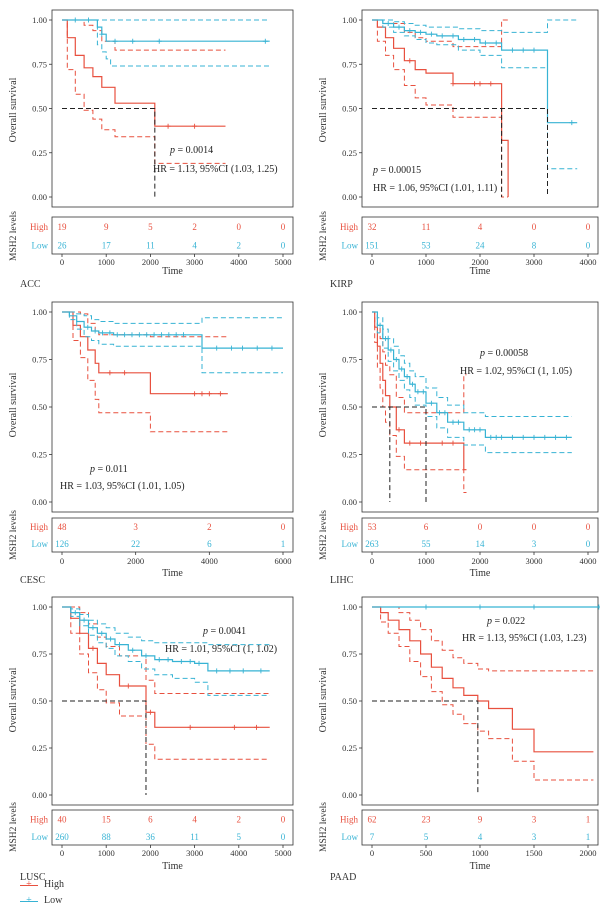 Image resolution: width=600 pixels, height=911 pixels. I want to click on ci-upper-low, so click(472, 364).